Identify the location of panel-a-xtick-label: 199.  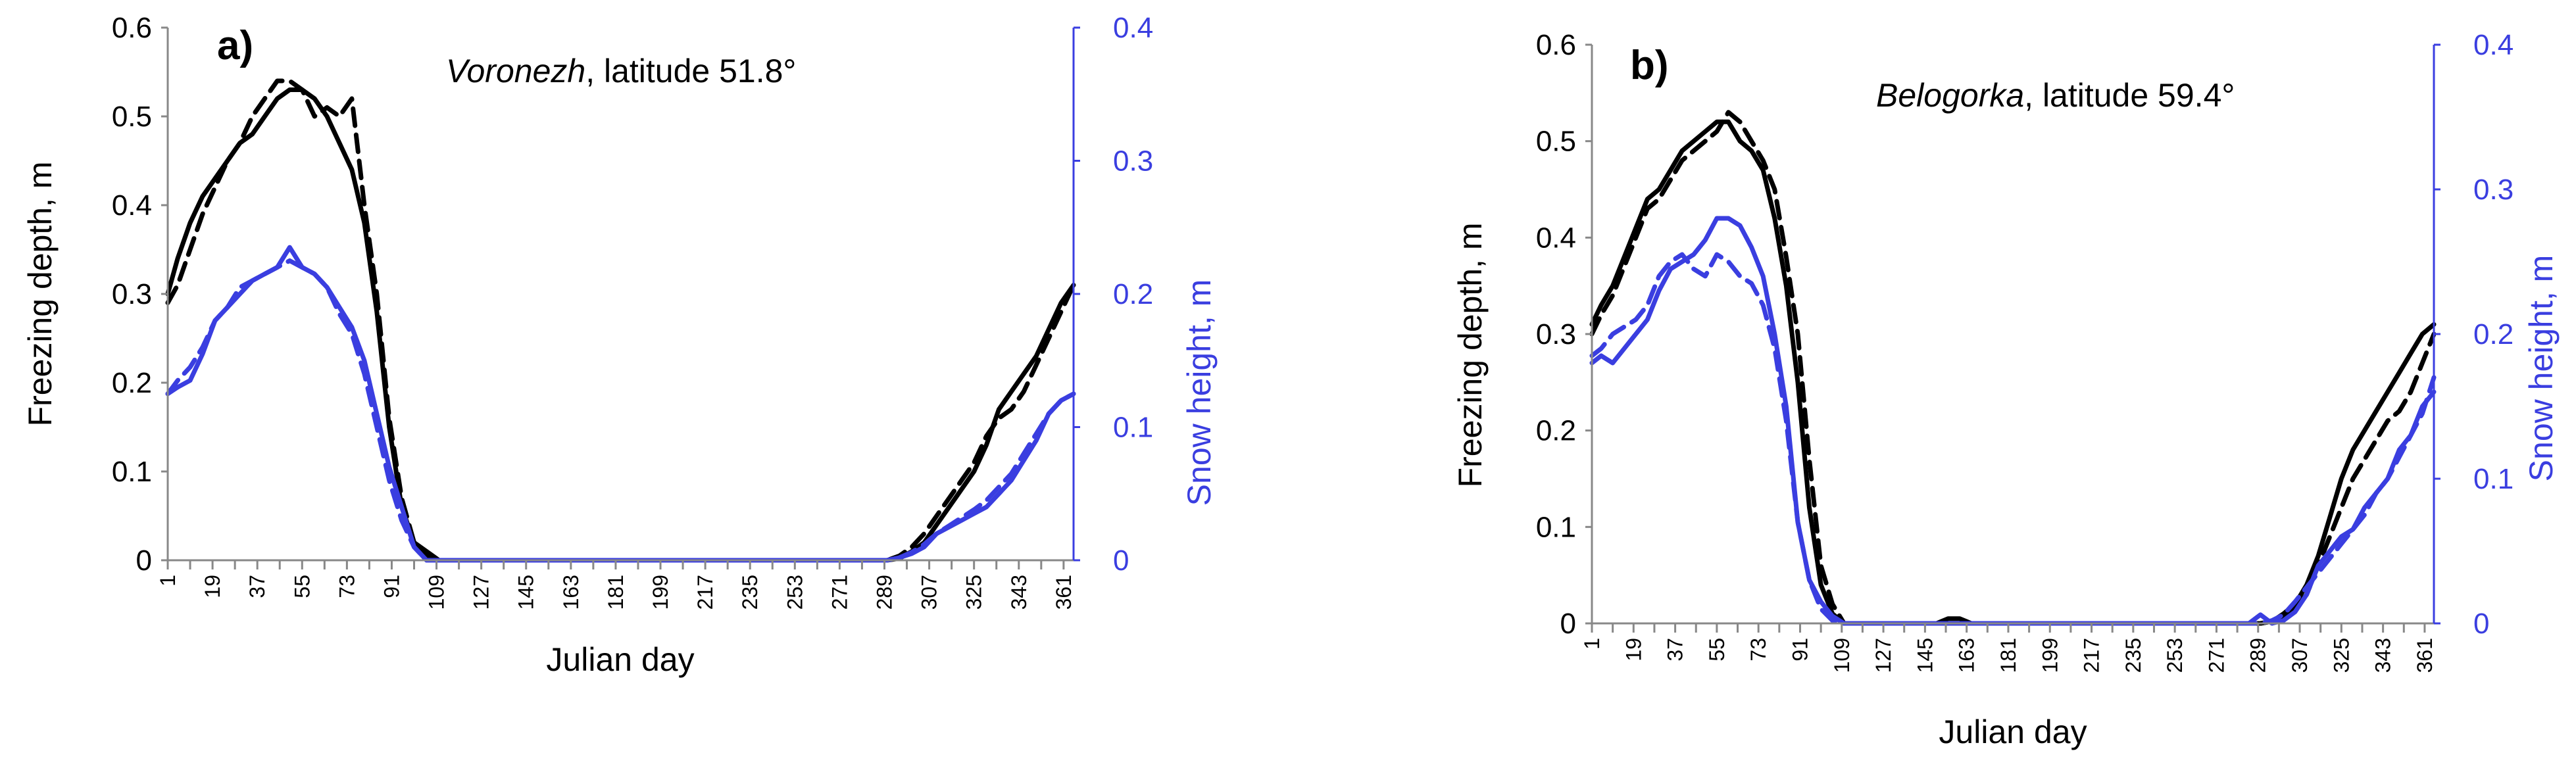
(660, 592).